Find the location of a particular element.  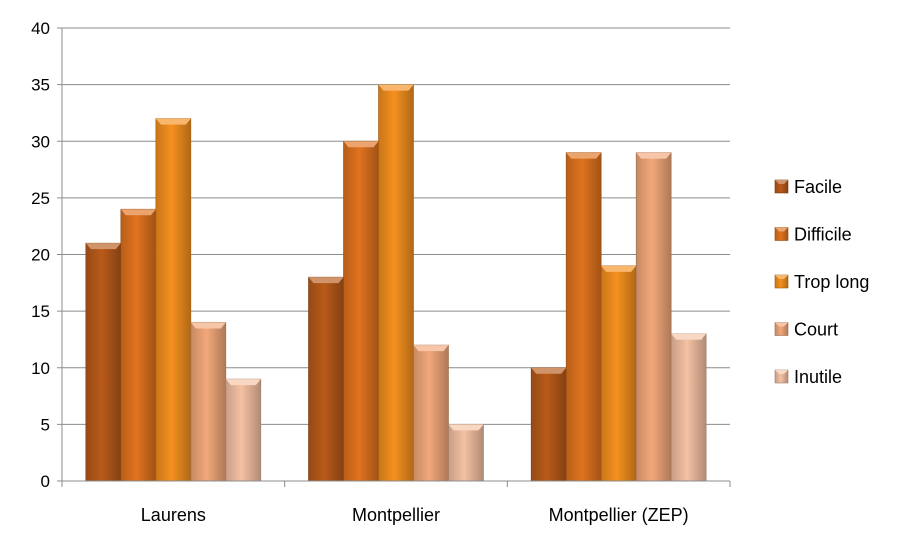

y-axis-ticks: 0 5 10 15 20 25 30 35 40 is located at coordinates (46, 255).